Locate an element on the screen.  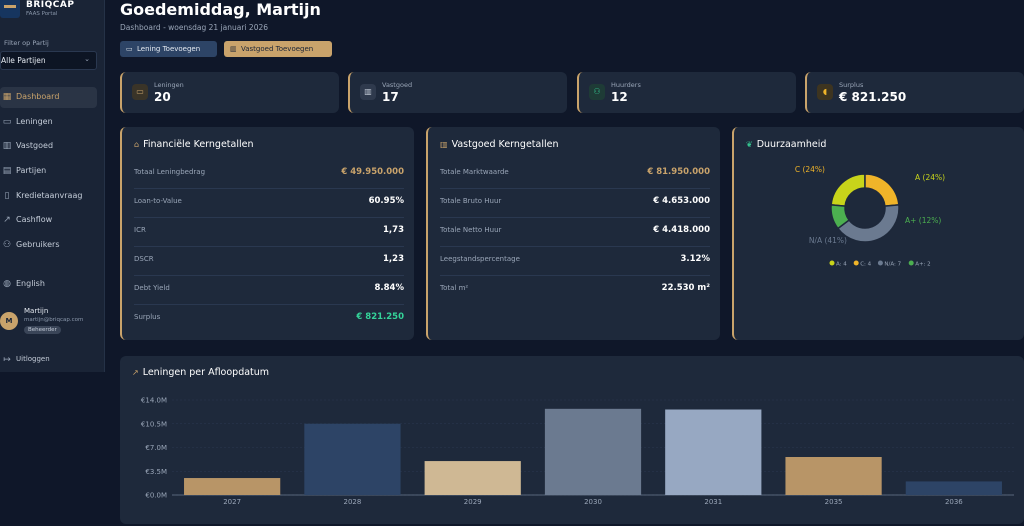
sidebar-item-vastgoed: ▥ Vastgoed is located at coordinates (48, 146).